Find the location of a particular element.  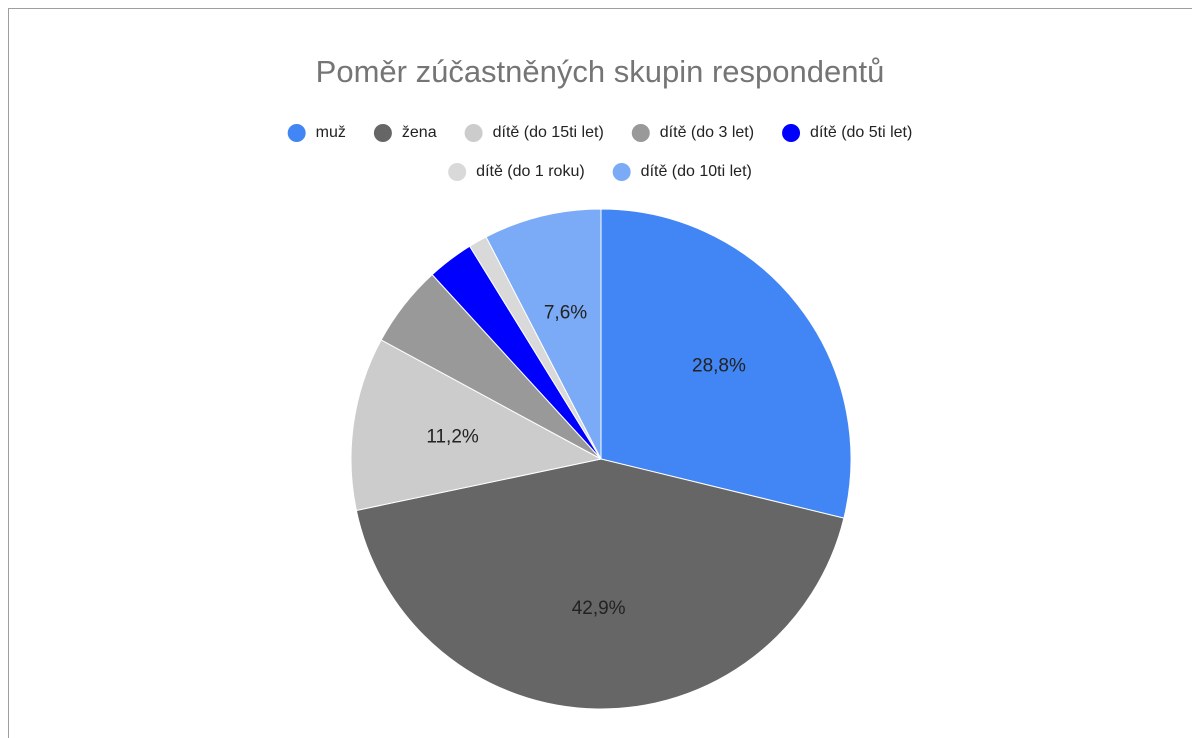

legend-label: dítě (do 10ti let) is located at coordinates (696, 171).